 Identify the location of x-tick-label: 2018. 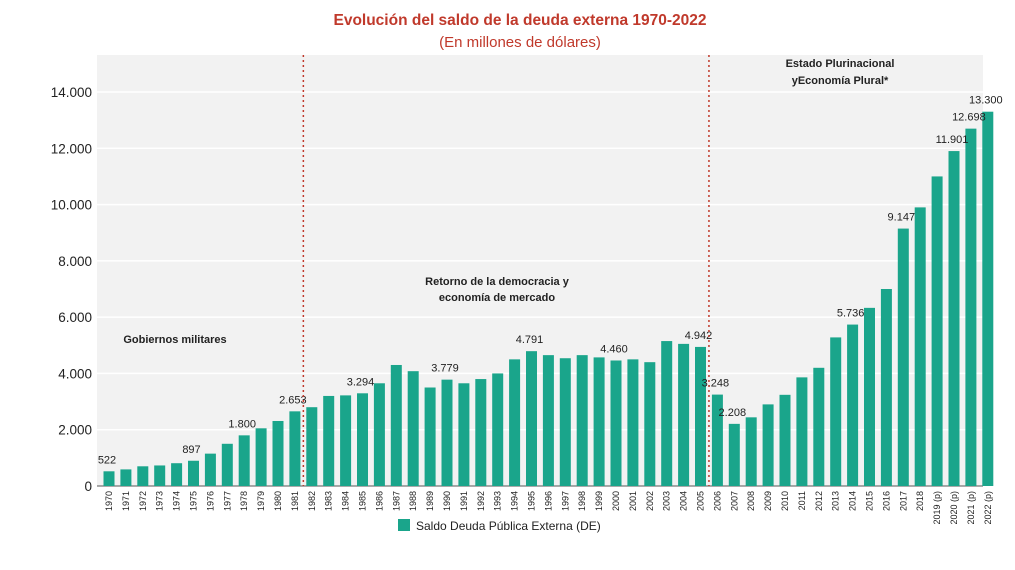
(920, 501).